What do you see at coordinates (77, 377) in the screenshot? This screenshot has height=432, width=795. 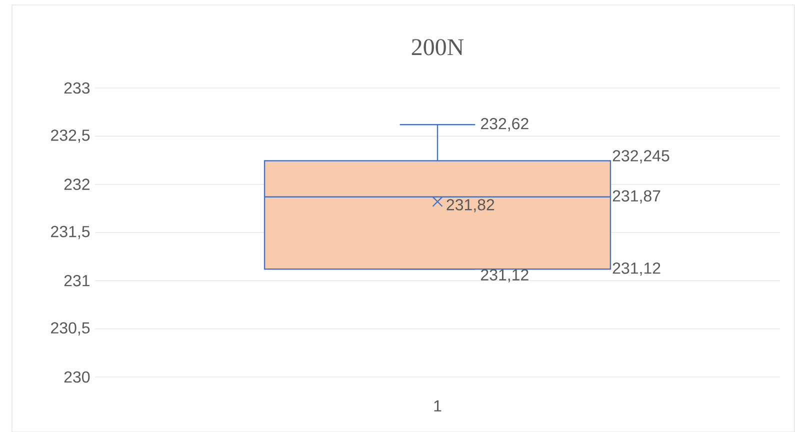 I see `y-tick-label: 230` at bounding box center [77, 377].